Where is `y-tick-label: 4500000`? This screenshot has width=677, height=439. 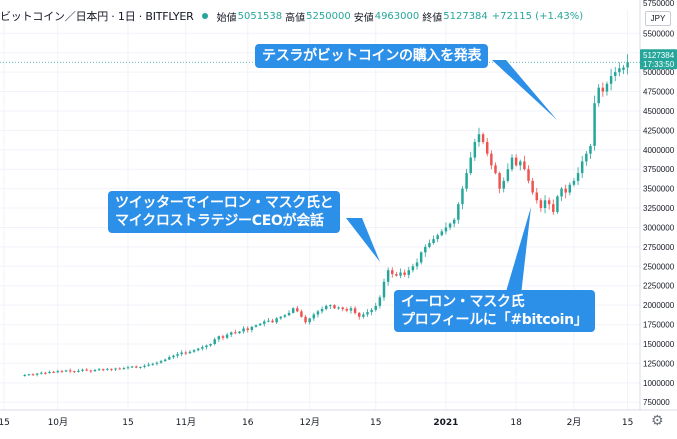 y-tick-label: 4500000 is located at coordinates (659, 111).